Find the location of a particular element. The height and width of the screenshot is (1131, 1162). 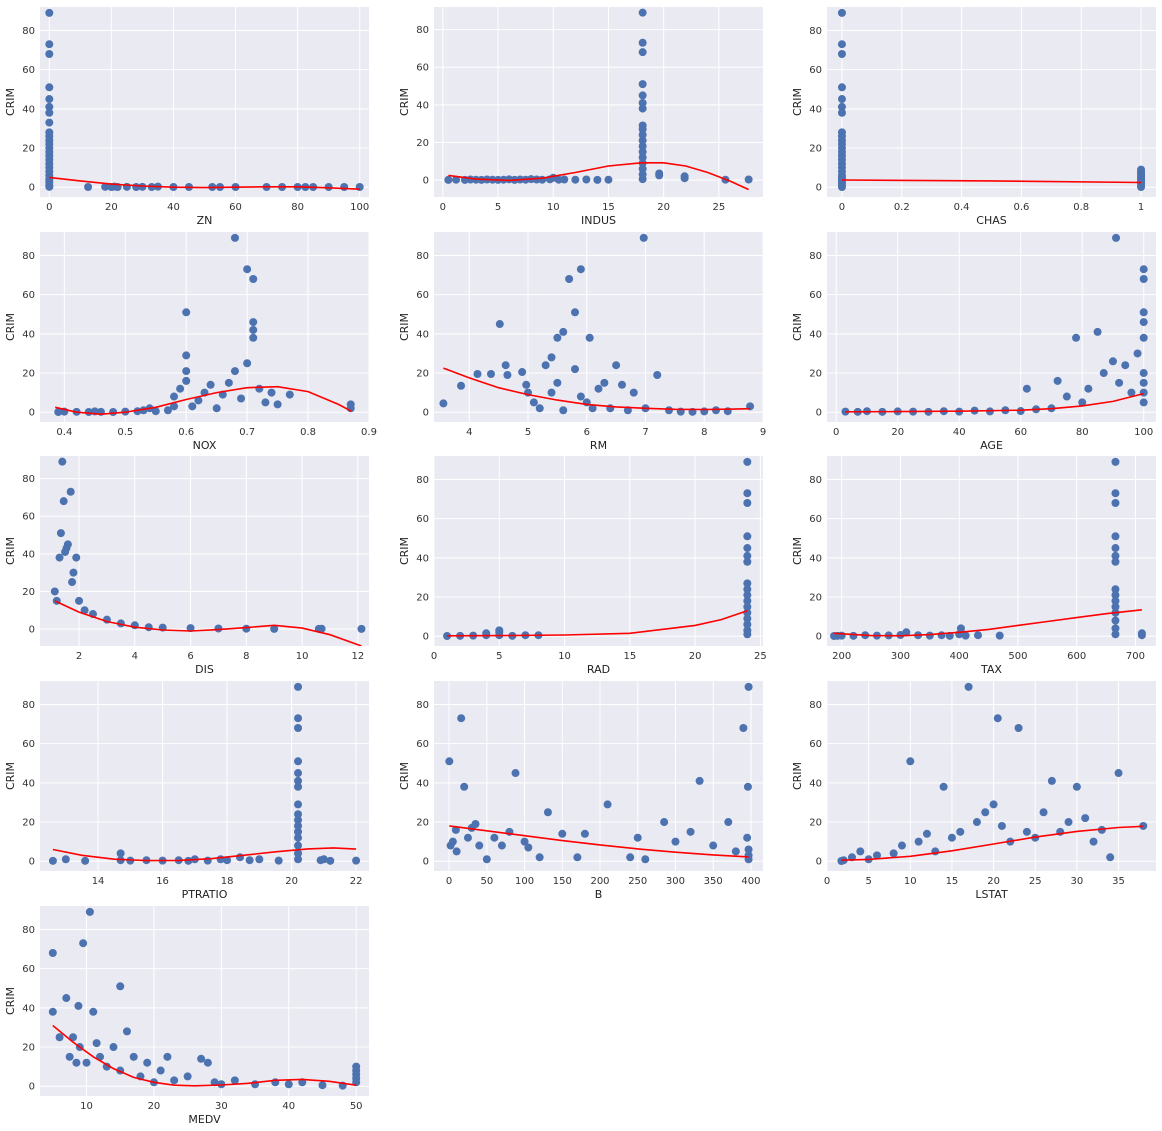

x-tick-label: 0.5 is located at coordinates (125, 432).